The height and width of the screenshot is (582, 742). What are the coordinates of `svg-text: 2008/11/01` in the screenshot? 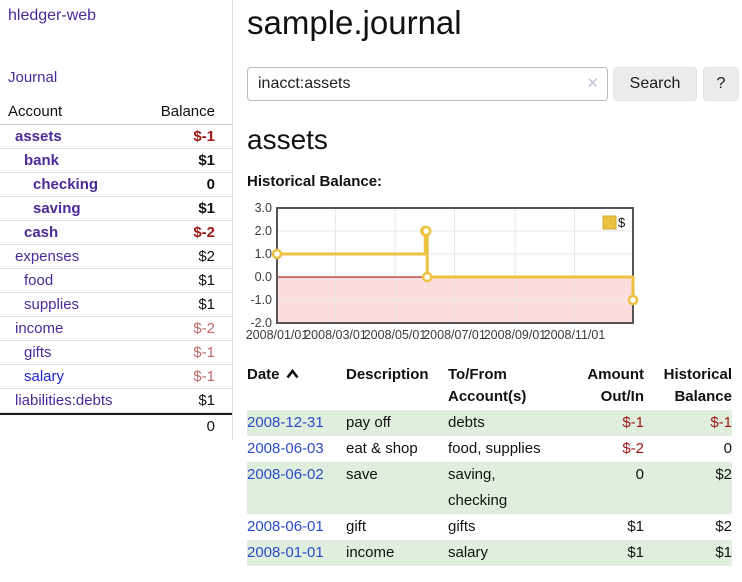 It's located at (575, 335).